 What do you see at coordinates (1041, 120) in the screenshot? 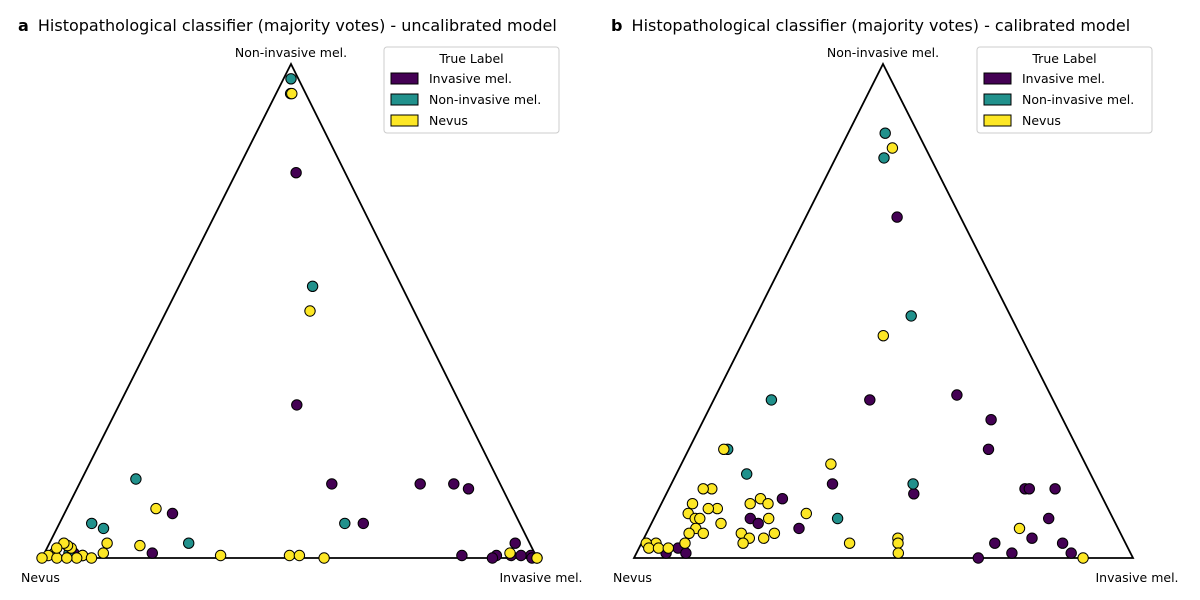
I see `panel-b-legend-label: Nevus` at bounding box center [1041, 120].